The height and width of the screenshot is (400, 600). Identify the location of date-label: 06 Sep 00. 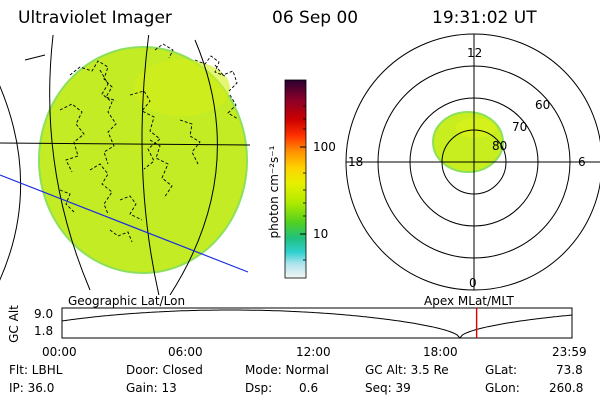
(315, 18).